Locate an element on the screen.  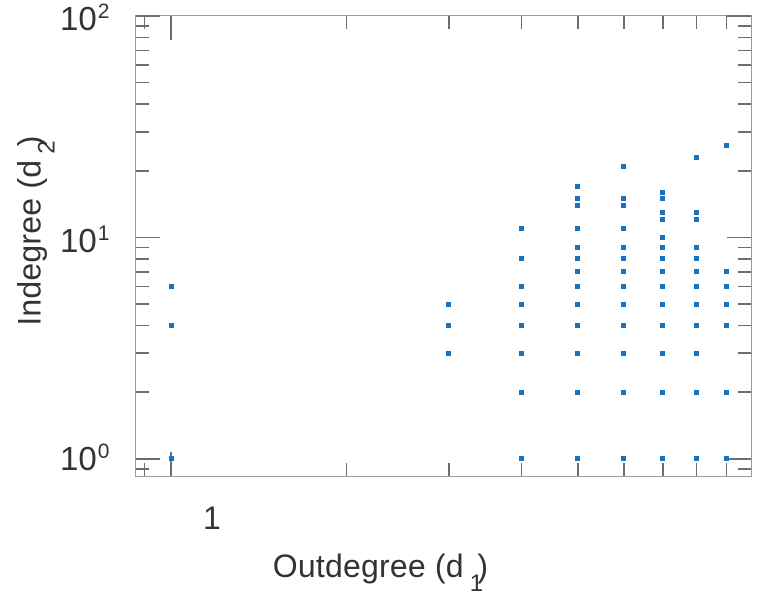
y-tick-label-10: 101 is located at coordinates (85, 240).